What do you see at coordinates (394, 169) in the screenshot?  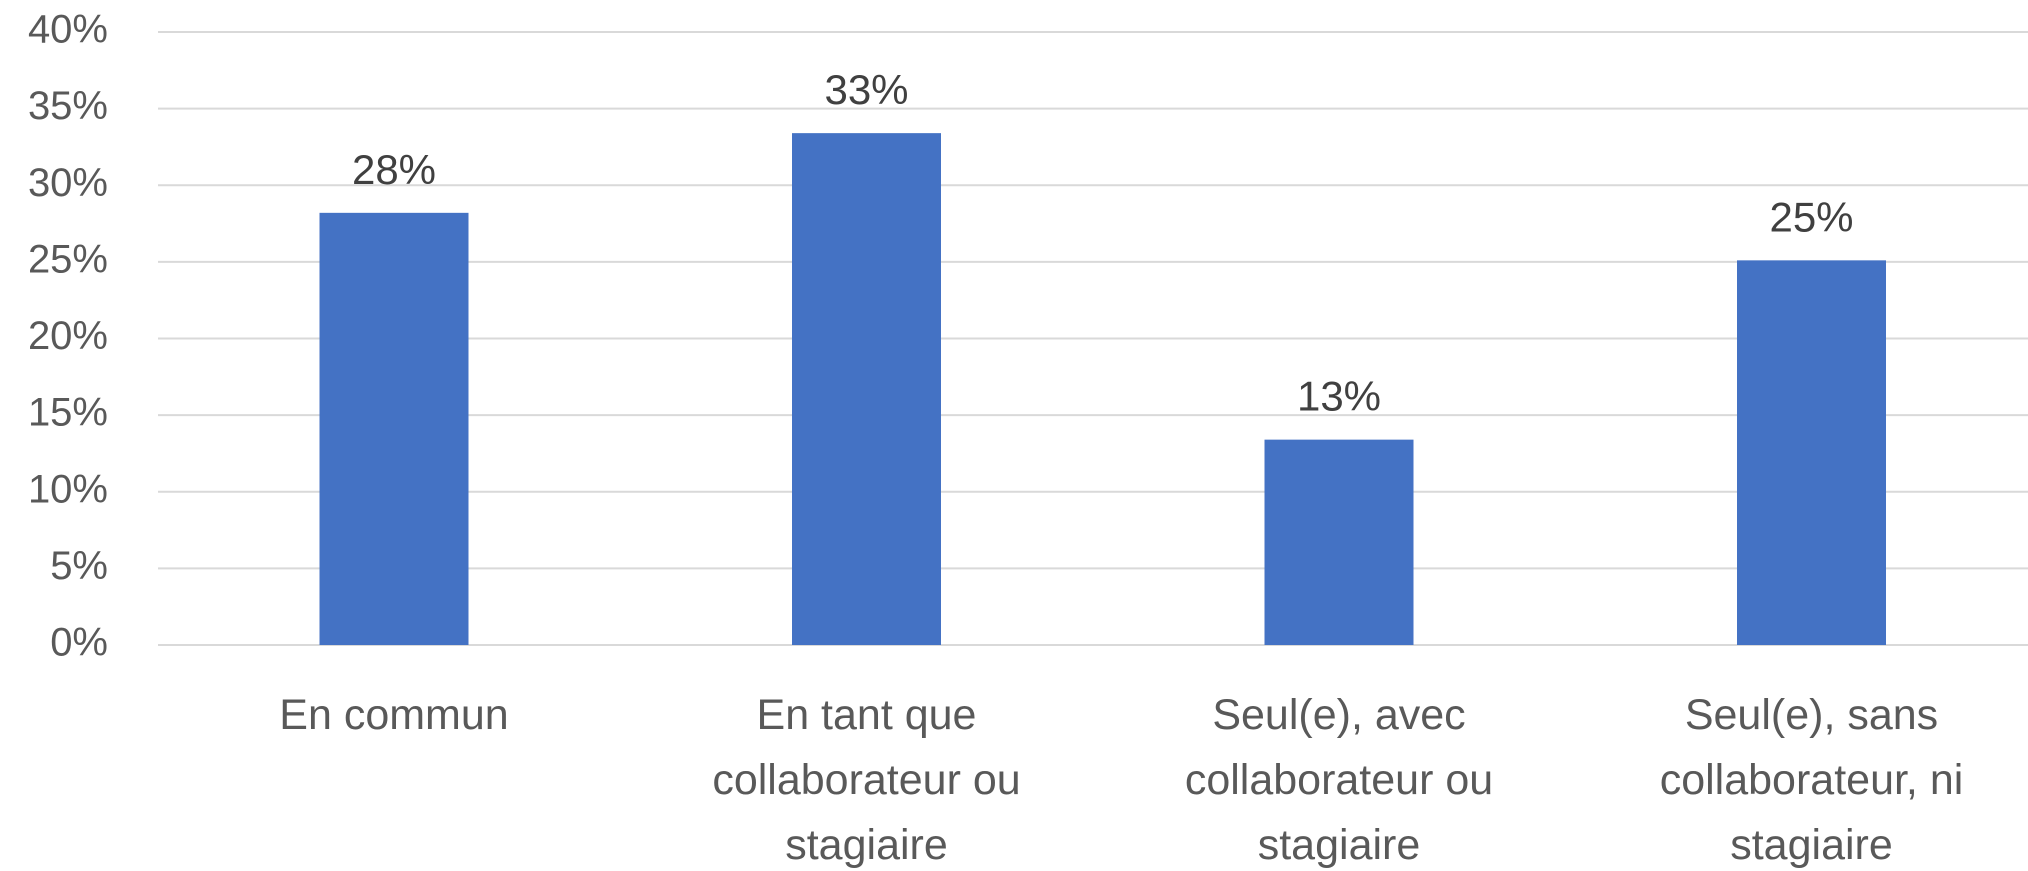 I see `value-label: 28%` at bounding box center [394, 169].